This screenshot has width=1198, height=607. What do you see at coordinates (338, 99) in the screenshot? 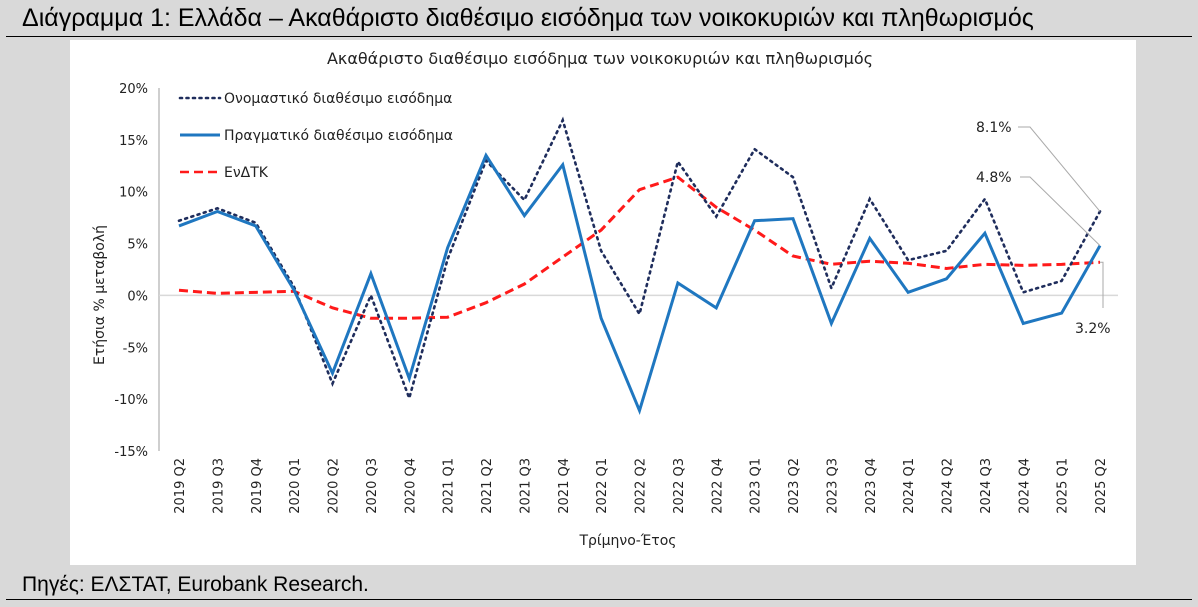
I see `legend-label: Ονομαστικό διαθέσιμο εισόδημα` at bounding box center [338, 99].